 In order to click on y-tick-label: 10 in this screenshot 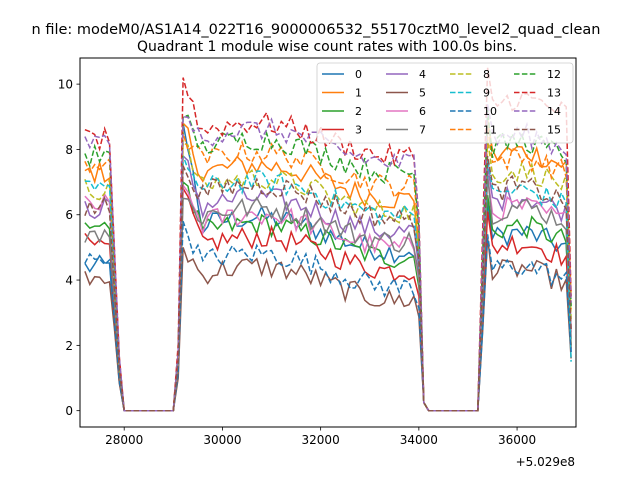, I will do `click(65, 85)`.